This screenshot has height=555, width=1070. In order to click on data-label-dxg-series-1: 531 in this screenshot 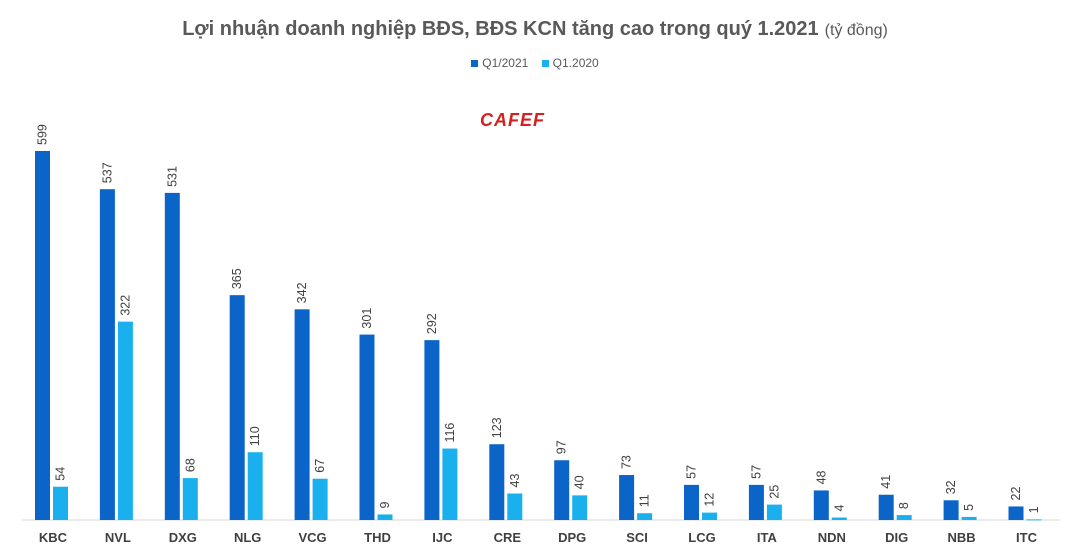, I will do `click(172, 176)`.